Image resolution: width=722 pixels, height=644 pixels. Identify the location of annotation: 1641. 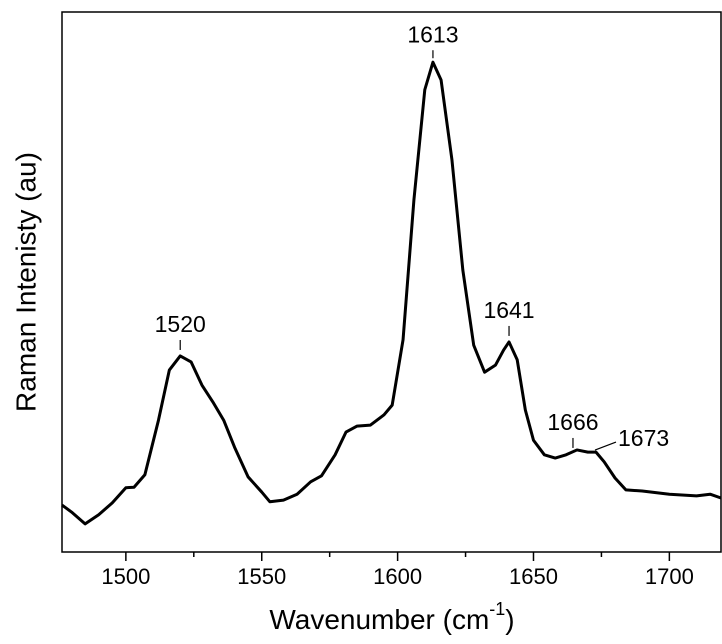
(508, 310).